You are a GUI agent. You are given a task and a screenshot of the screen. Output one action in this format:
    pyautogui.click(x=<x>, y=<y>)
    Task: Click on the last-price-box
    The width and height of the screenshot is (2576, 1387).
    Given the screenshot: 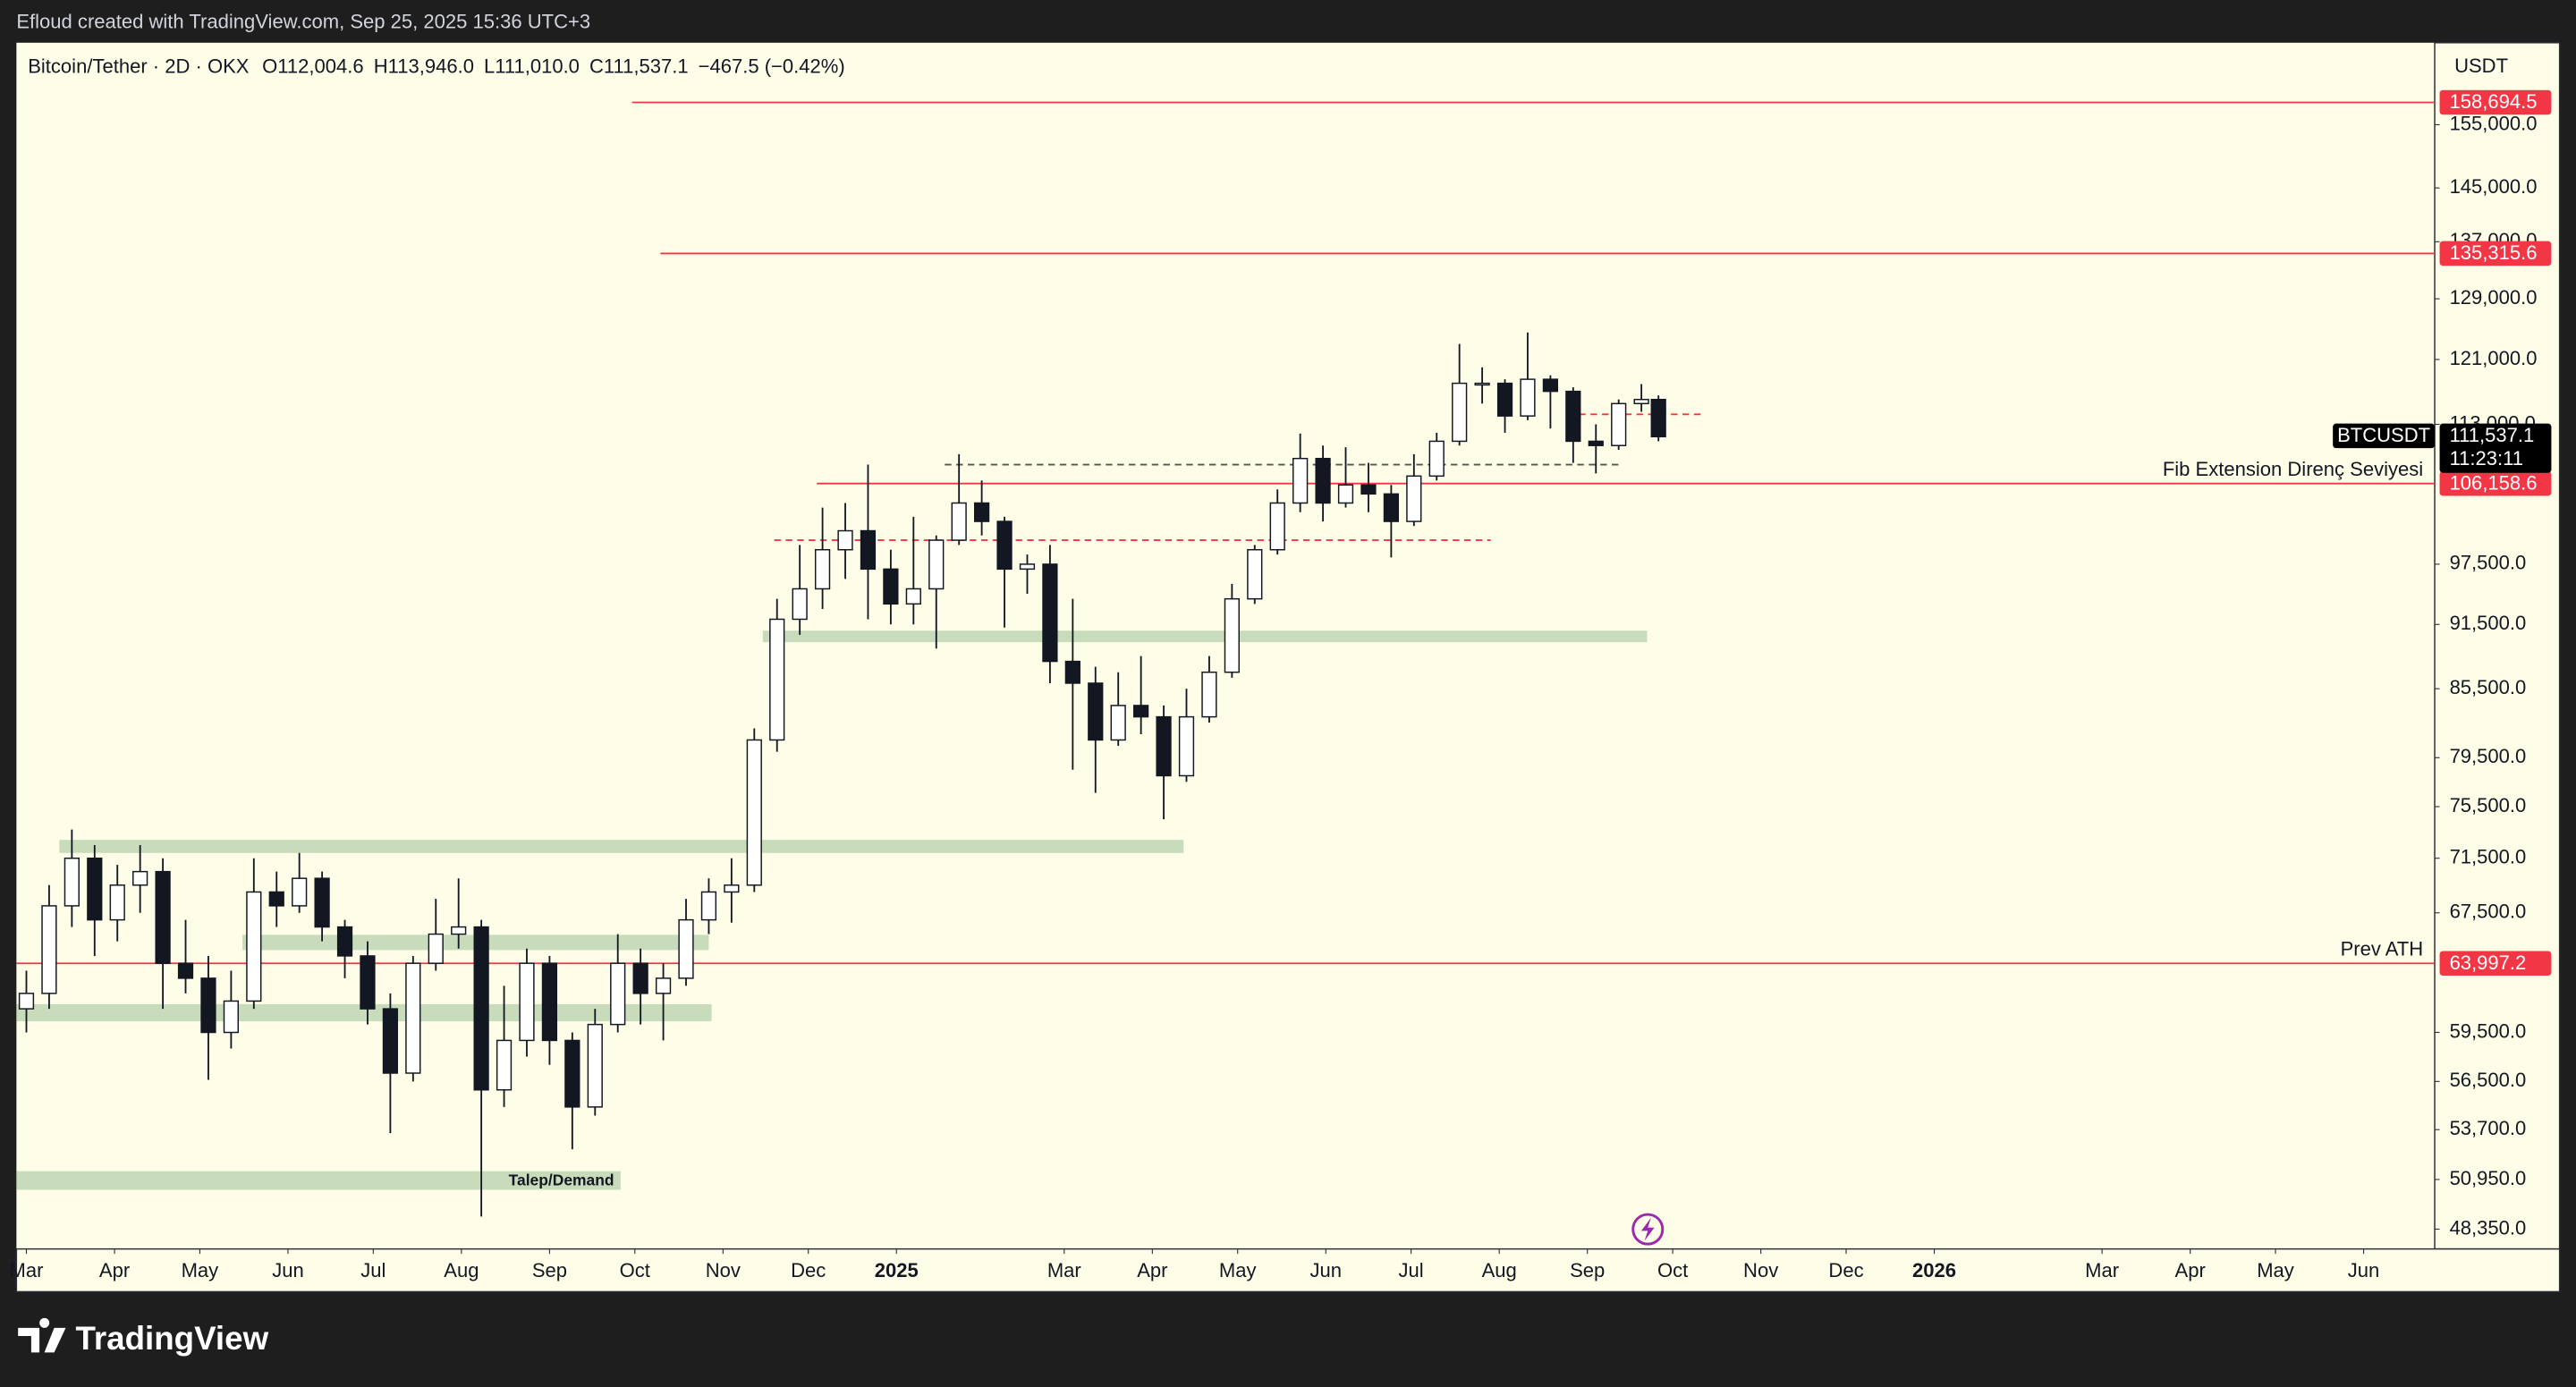 What is the action you would take?
    pyautogui.click(x=2495, y=448)
    